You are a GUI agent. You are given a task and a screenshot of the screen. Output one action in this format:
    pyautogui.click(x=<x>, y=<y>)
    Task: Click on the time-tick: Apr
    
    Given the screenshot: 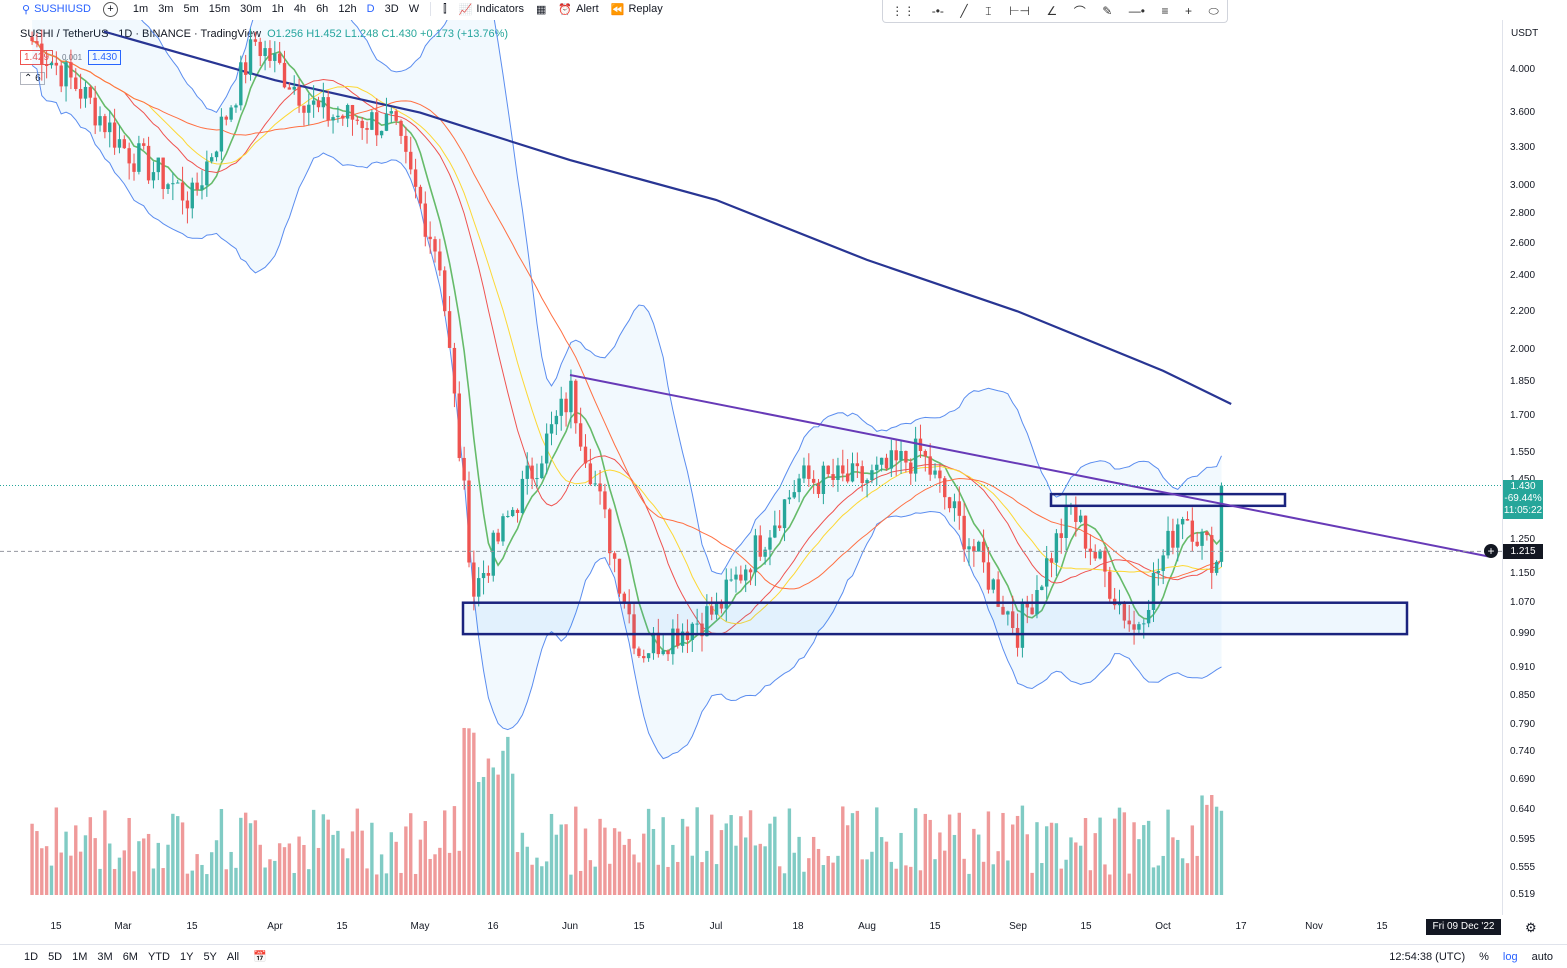 What is the action you would take?
    pyautogui.click(x=275, y=926)
    